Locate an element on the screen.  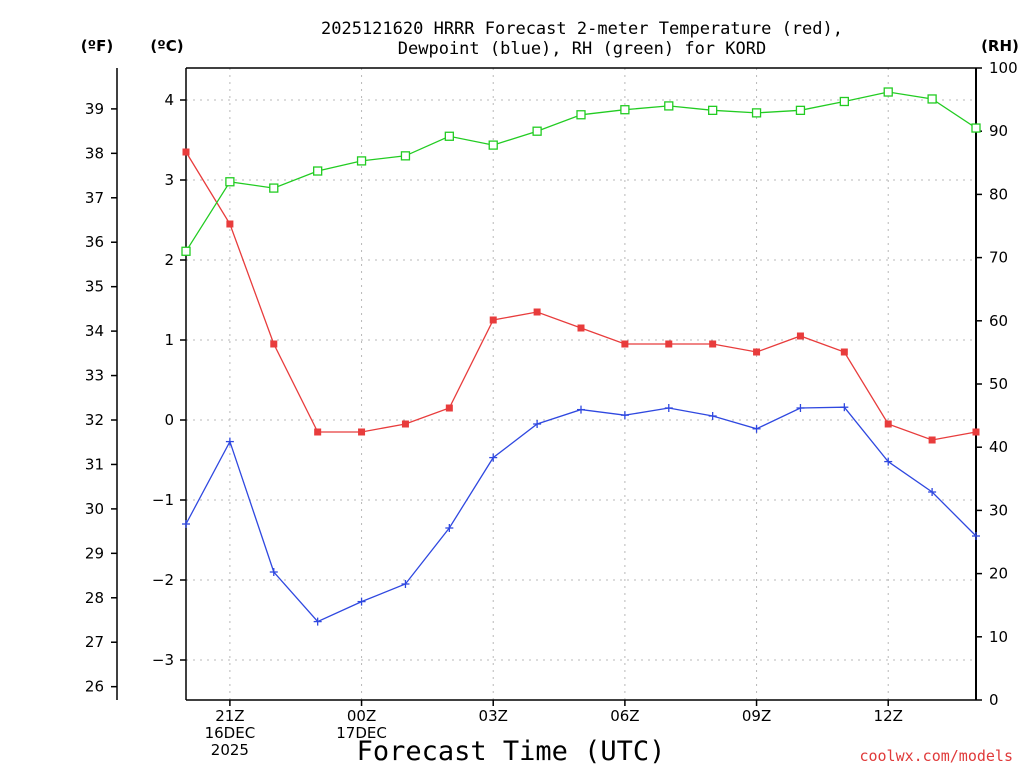
rh-tick-label: 0 is located at coordinates (994, 700).